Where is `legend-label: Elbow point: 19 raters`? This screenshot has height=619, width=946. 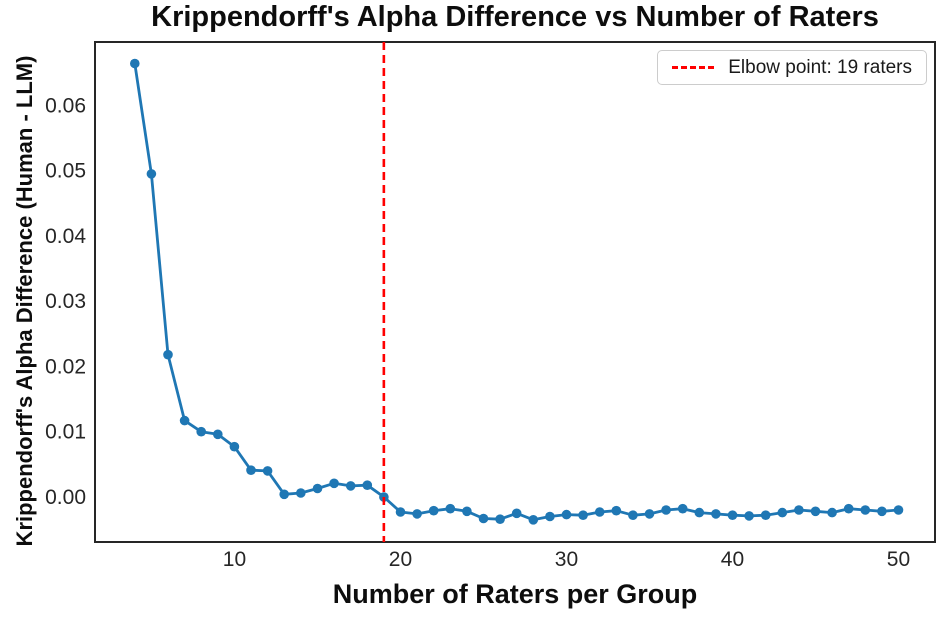 legend-label: Elbow point: 19 raters is located at coordinates (820, 67).